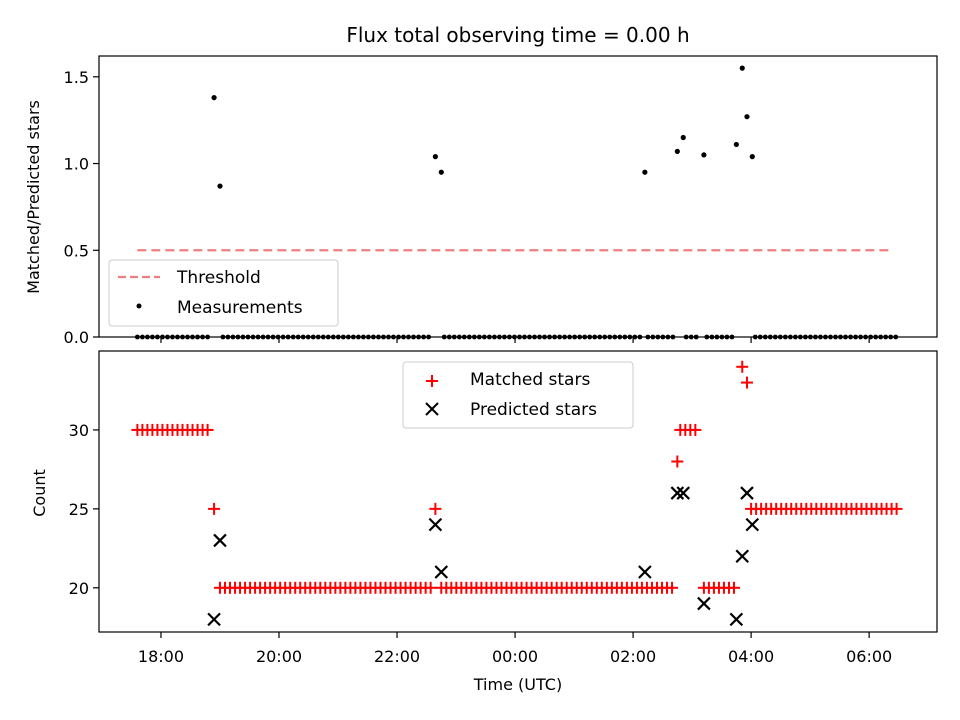  I want to click on x-tick-label: 06:00, so click(869, 656).